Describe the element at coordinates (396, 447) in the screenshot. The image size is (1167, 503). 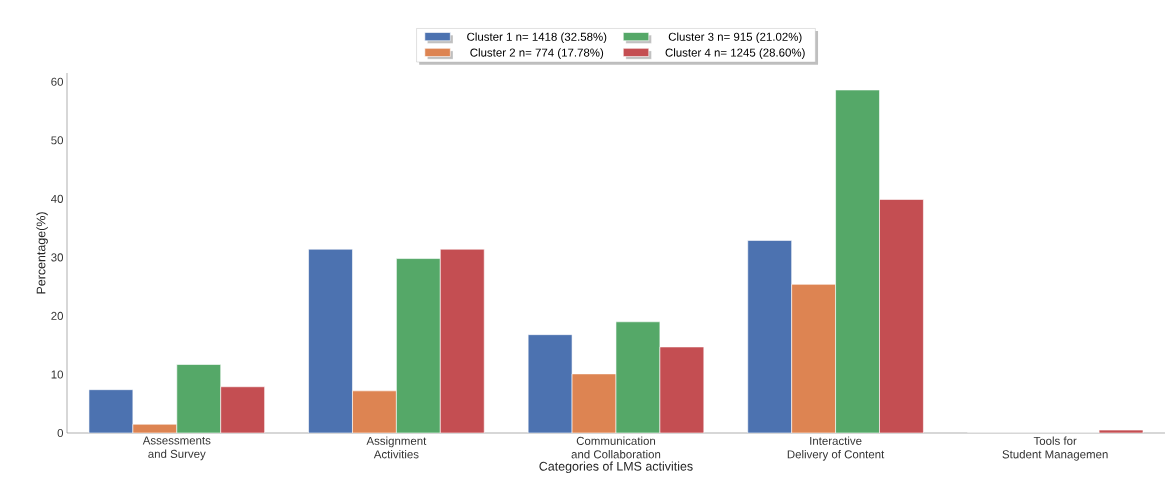
I see `x-tick-label: Assignment Activities` at that location.